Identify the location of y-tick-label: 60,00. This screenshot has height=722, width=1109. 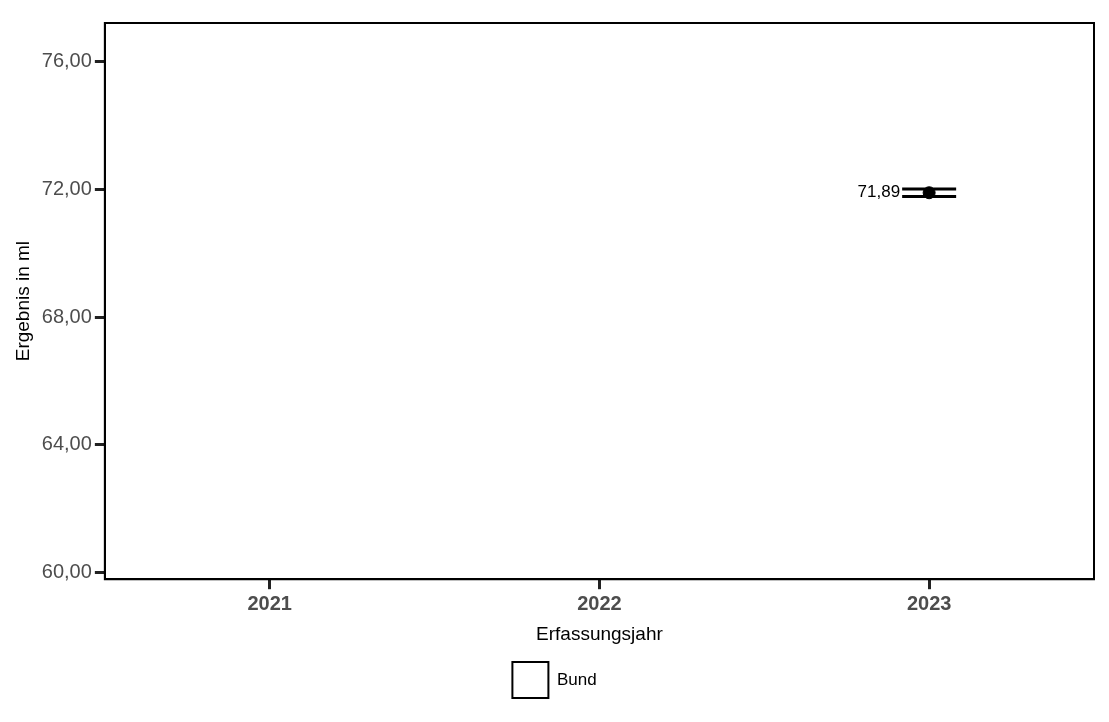
(66, 571).